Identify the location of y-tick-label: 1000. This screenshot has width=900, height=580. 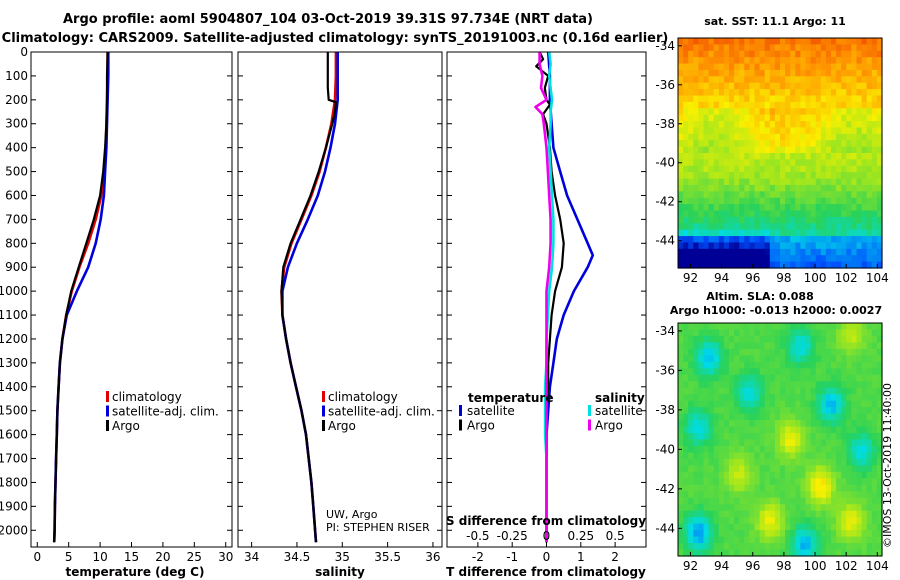
(14, 291).